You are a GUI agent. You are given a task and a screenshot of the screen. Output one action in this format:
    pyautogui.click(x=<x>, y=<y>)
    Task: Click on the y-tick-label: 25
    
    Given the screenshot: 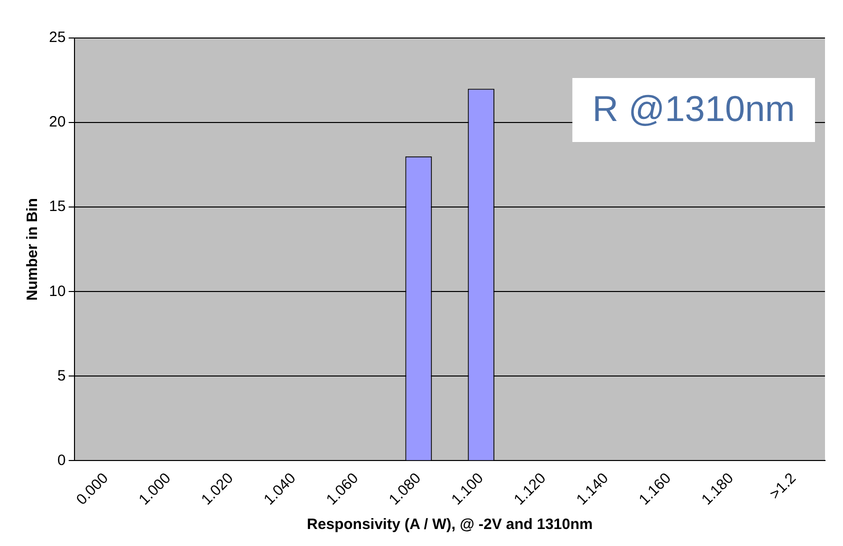 What is the action you would take?
    pyautogui.click(x=57, y=37)
    